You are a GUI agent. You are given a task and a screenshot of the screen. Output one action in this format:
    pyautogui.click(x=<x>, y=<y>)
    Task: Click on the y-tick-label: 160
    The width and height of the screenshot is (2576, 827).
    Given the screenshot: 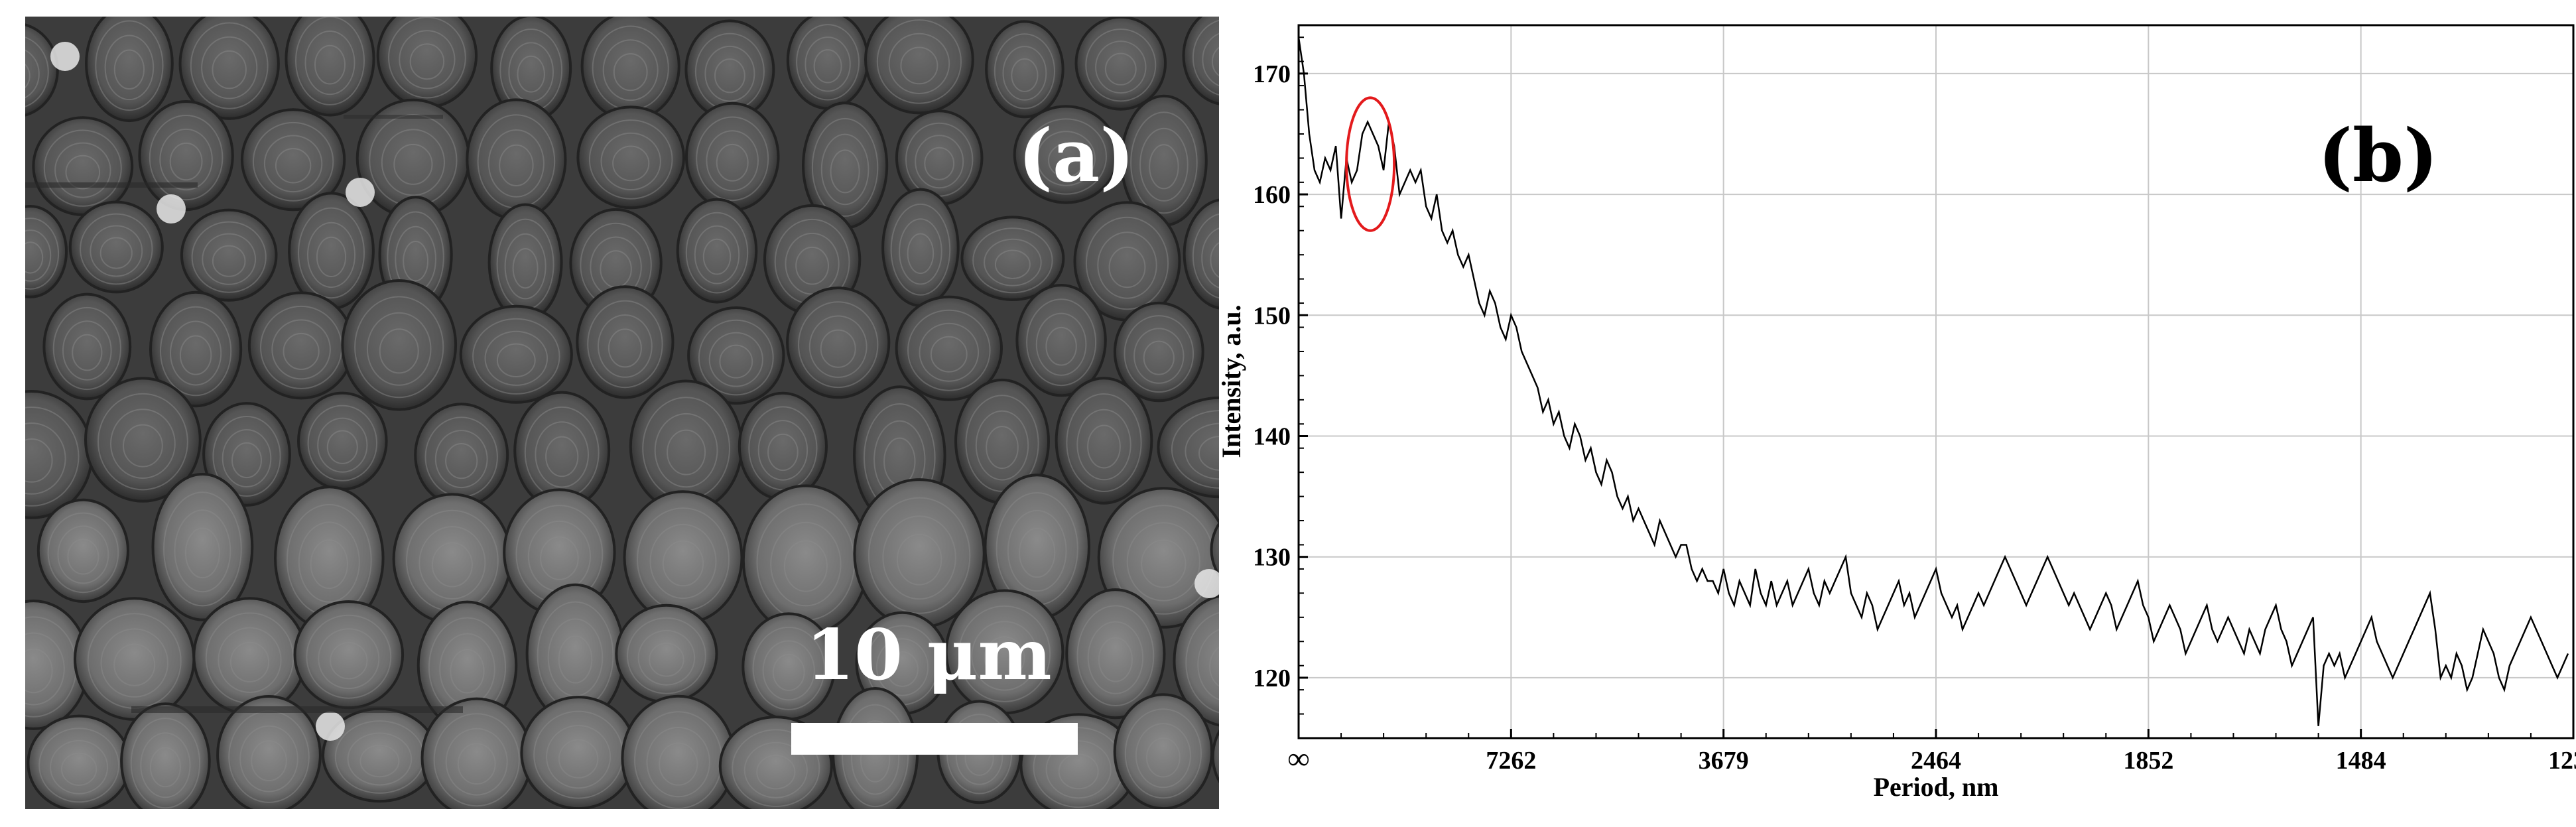 What is the action you would take?
    pyautogui.click(x=1272, y=195)
    